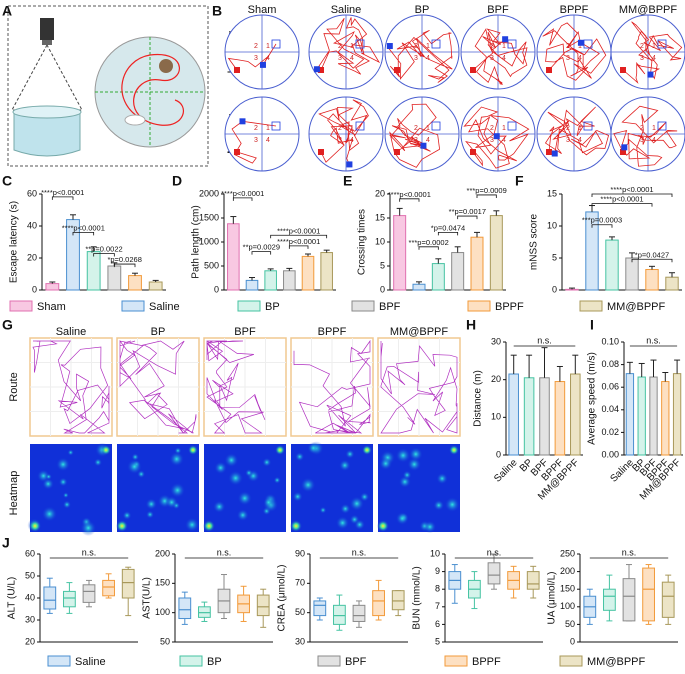 Image resolution: width=685 pixels, height=674 pixels. Describe the element at coordinates (32, 257) in the screenshot. I see `y-tick-label: 20` at that location.